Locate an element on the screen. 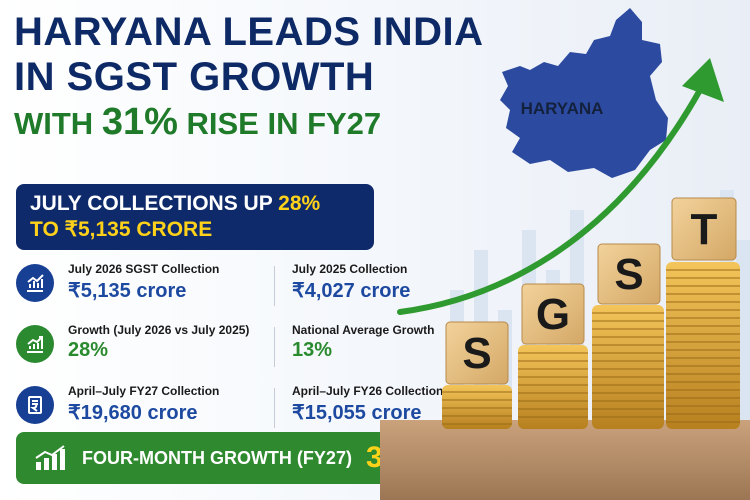  four-month-growth-banner: FOUR-MONTH GROWTH (FY27) 31% is located at coordinates (221, 458).